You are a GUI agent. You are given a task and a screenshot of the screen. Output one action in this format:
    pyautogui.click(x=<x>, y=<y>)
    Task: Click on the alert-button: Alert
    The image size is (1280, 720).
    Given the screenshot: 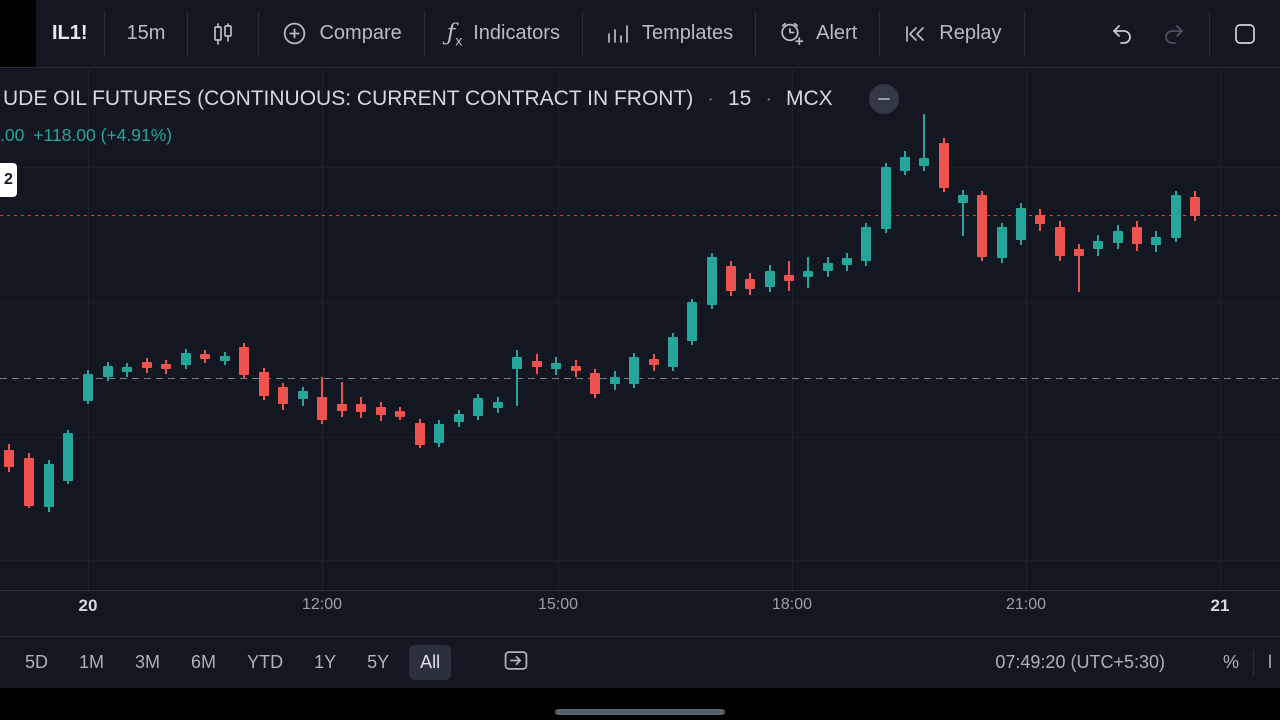 What is the action you would take?
    pyautogui.click(x=817, y=33)
    